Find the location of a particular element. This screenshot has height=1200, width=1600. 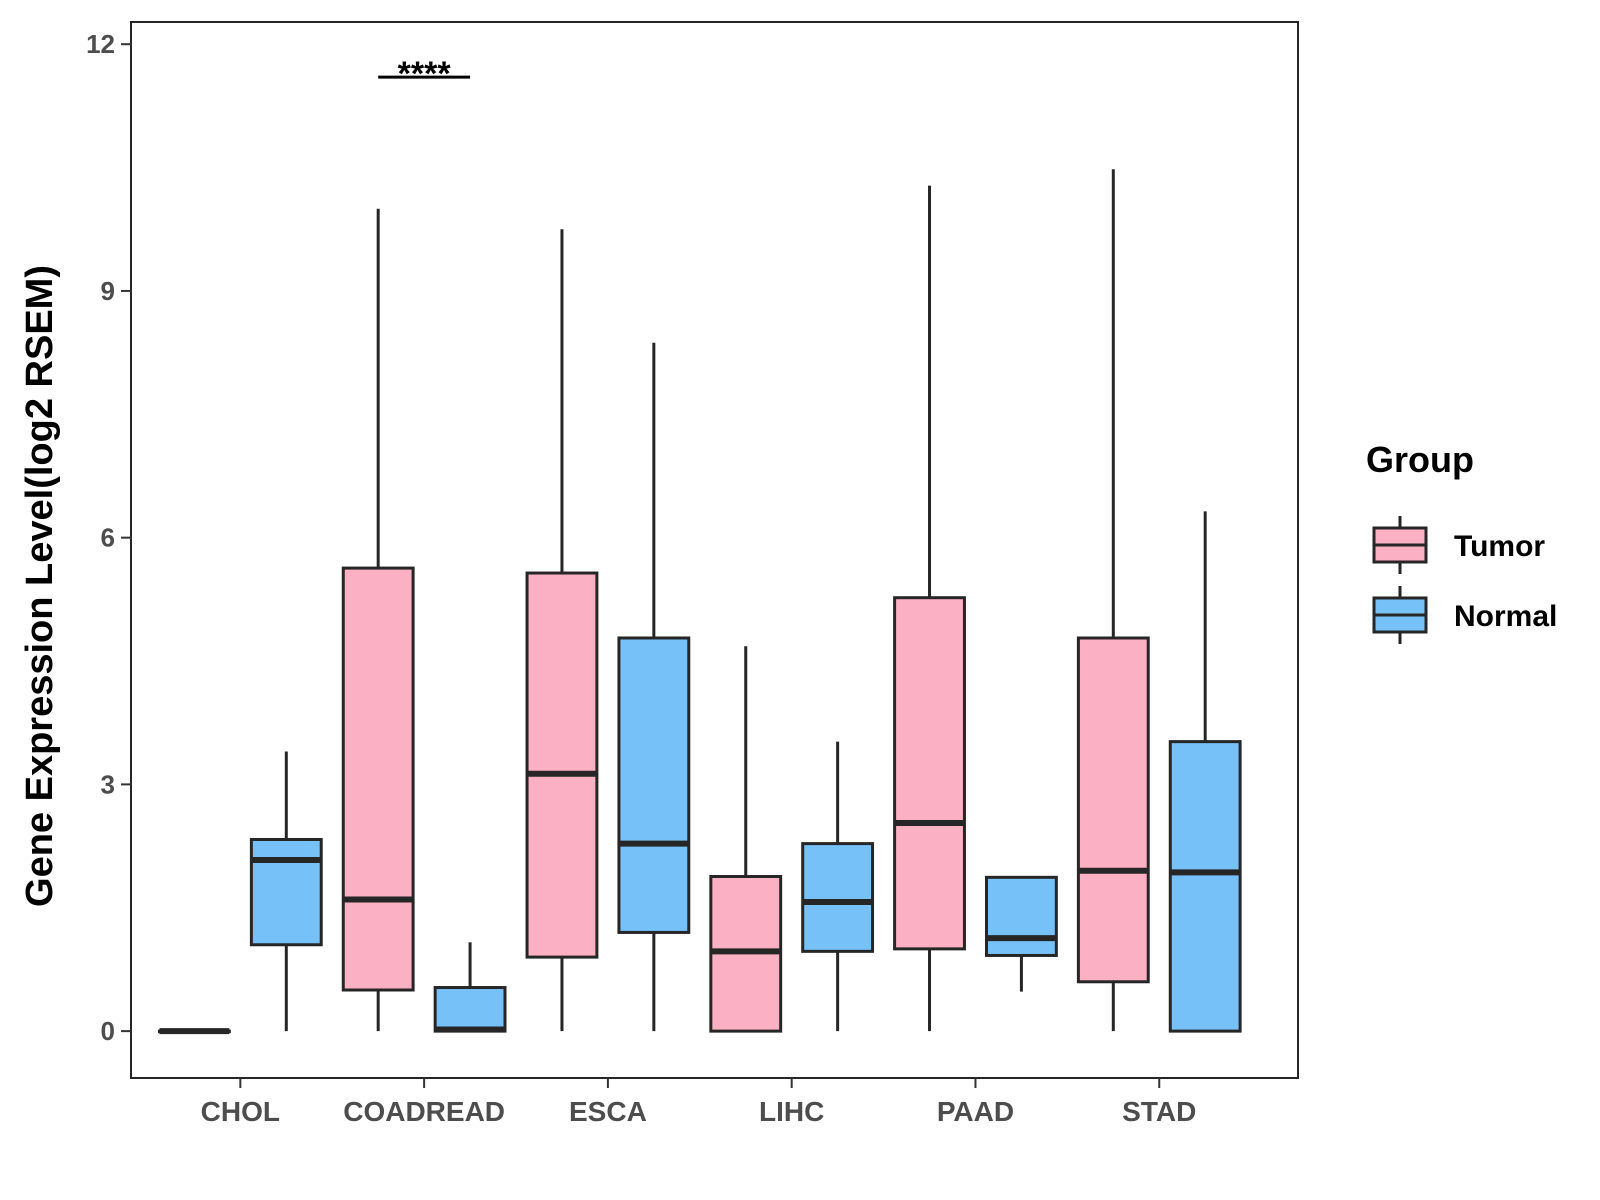

box-tumor-lihc is located at coordinates (746, 839).